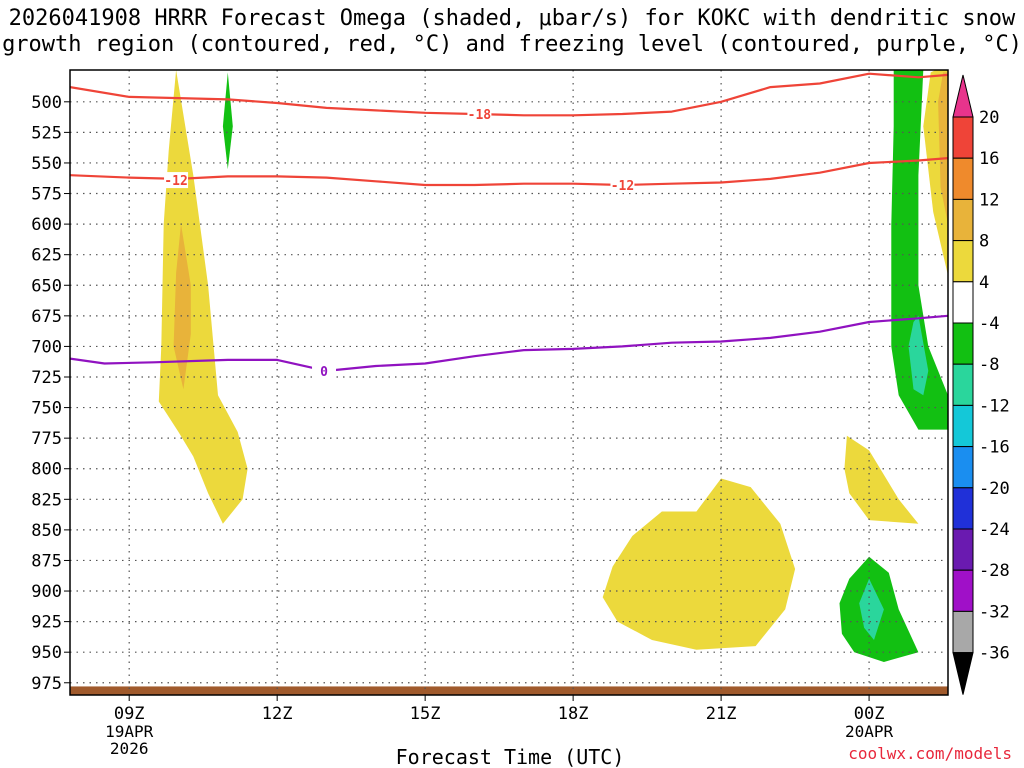  I want to click on colorbar-label: 20, so click(989, 118).